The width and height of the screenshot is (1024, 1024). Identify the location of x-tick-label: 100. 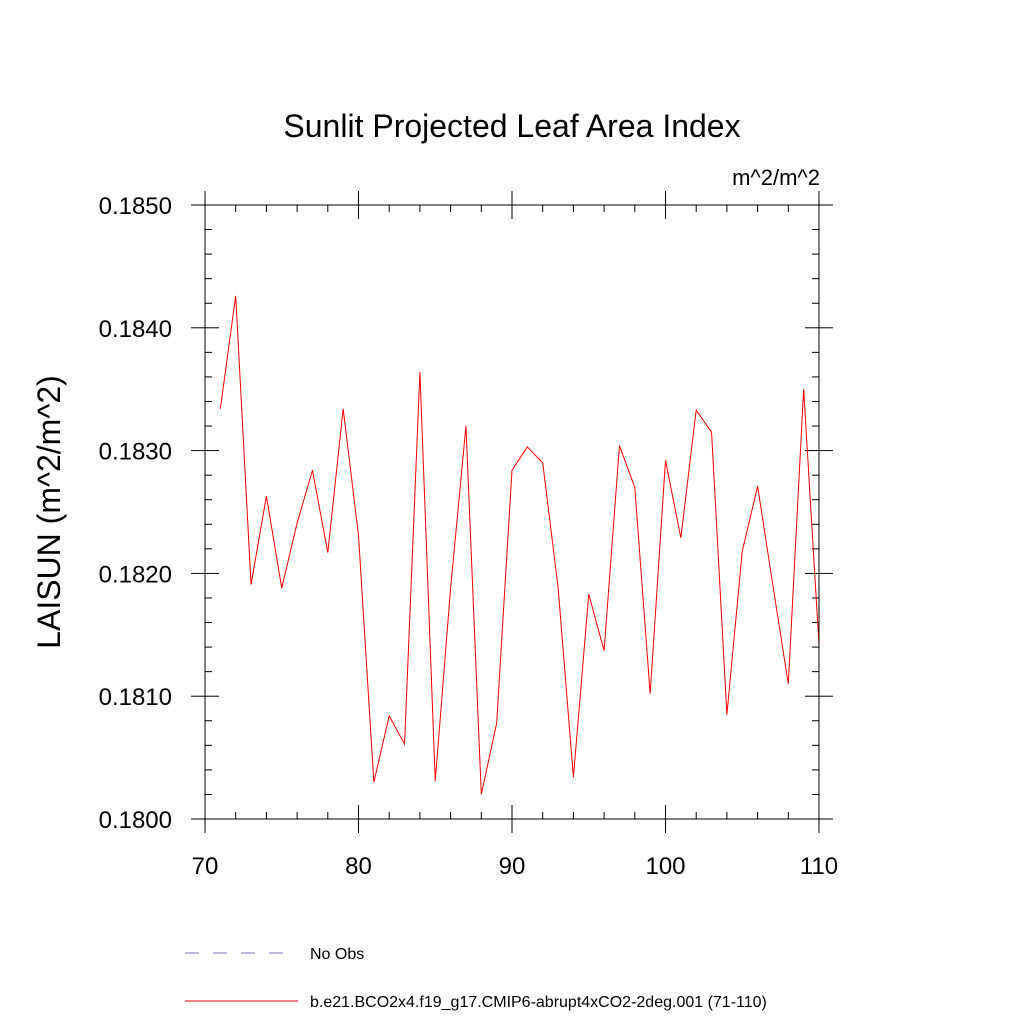
(665, 866).